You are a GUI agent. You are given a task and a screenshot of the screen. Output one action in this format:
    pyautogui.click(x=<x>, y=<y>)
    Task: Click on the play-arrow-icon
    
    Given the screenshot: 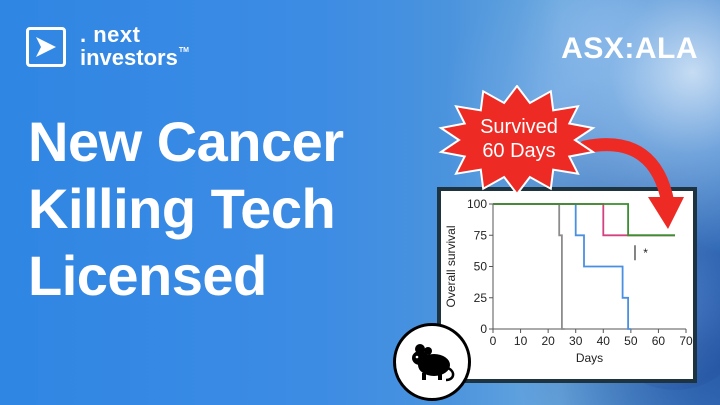 What is the action you would take?
    pyautogui.click(x=46, y=46)
    